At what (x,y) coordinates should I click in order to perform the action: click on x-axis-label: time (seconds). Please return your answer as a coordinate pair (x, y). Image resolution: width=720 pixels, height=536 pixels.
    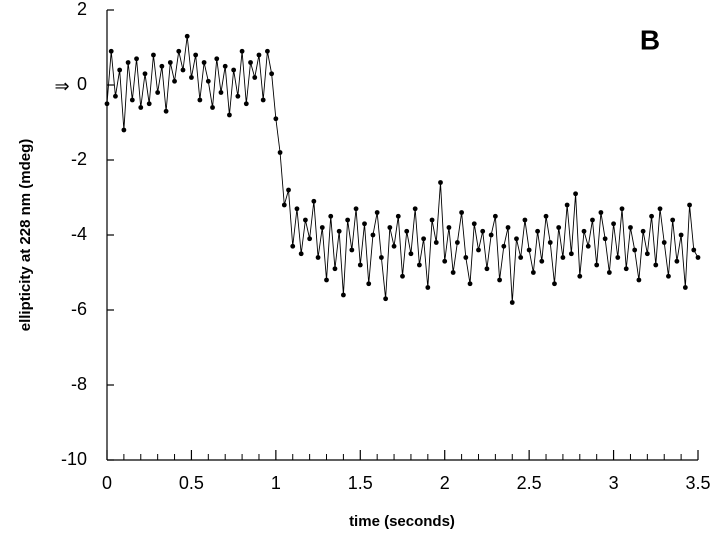
    Looking at the image, I should click on (402, 521).